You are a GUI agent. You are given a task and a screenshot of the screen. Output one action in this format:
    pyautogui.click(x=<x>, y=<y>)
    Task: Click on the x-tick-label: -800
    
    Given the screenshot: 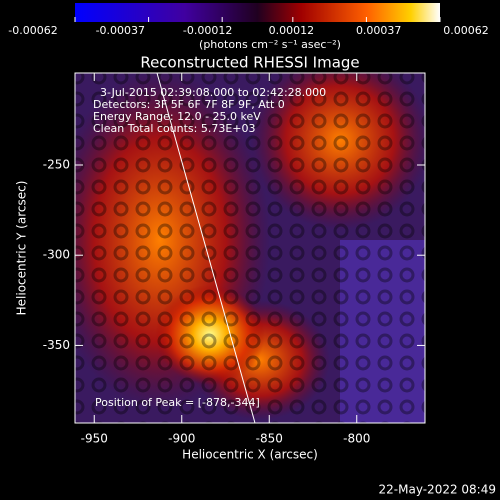 What is the action you would take?
    pyautogui.click(x=356, y=439)
    